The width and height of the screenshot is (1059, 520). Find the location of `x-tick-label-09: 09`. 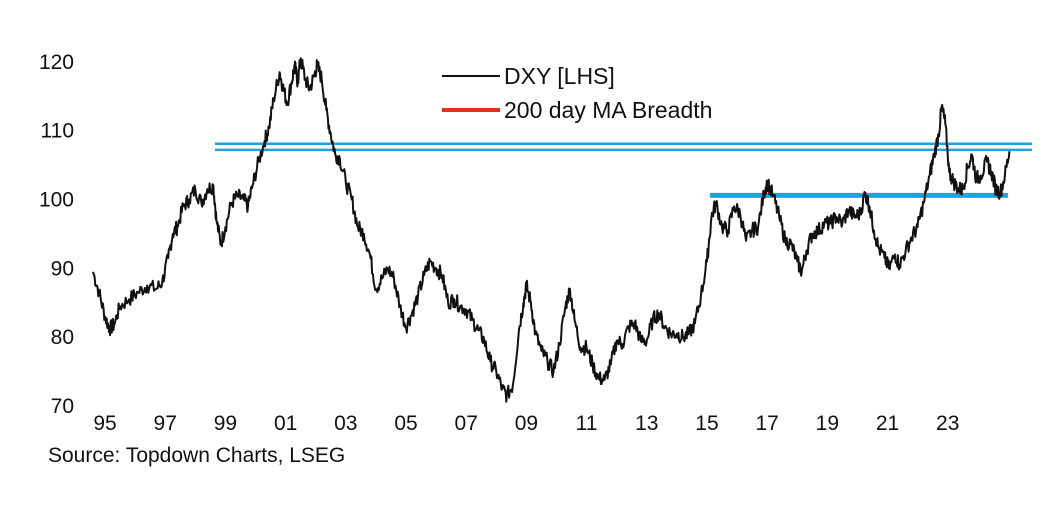

x-tick-label-09: 09 is located at coordinates (526, 423).